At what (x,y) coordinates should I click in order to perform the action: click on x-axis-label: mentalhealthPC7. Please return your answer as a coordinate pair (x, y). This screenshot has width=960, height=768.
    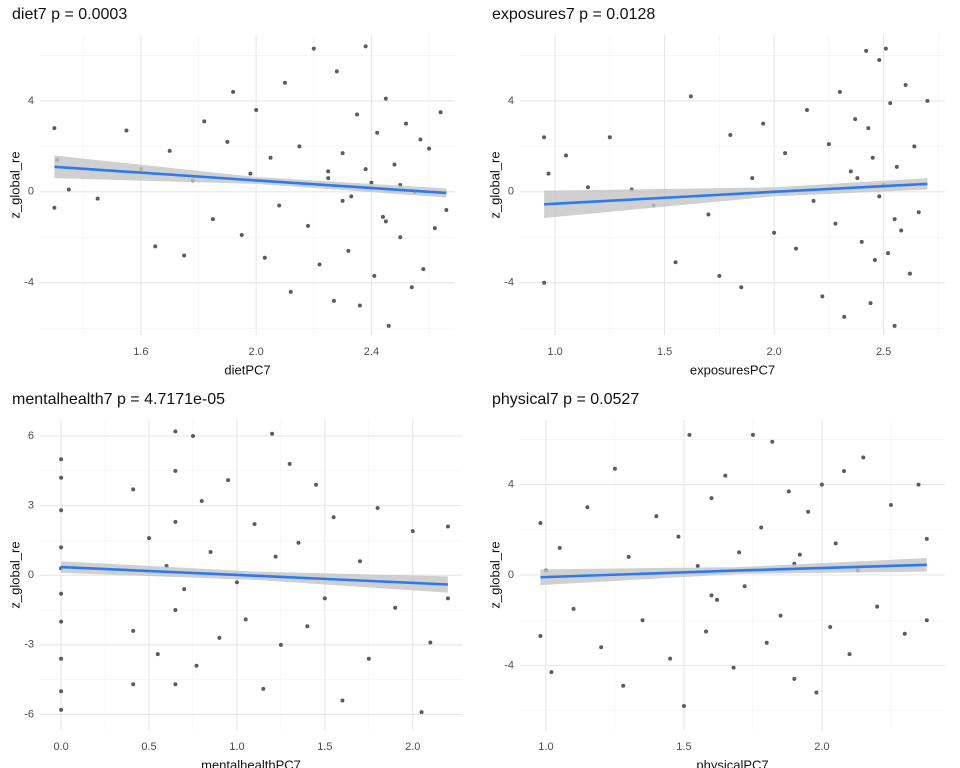
    Looking at the image, I should click on (251, 762).